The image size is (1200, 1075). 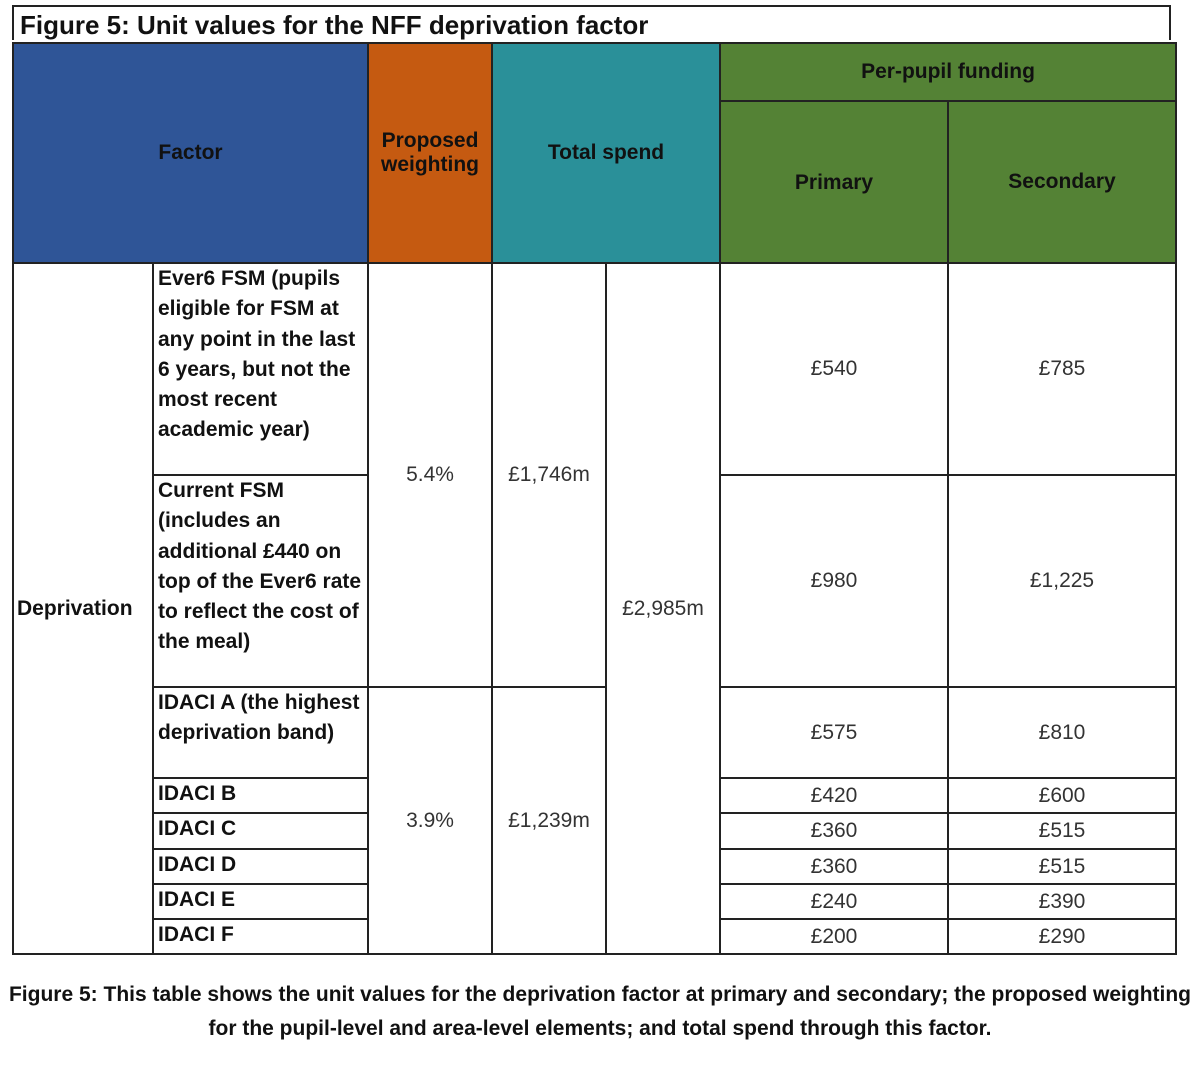 What do you see at coordinates (430, 153) in the screenshot?
I see `header-weighting: Proposed weighting` at bounding box center [430, 153].